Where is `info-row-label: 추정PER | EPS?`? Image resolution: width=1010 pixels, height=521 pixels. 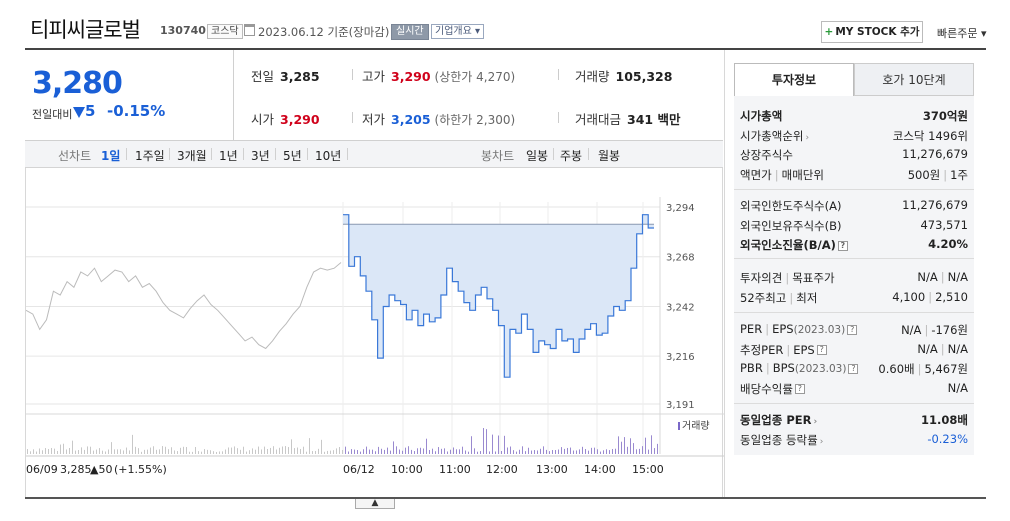
info-row-label: 추정PER | EPS? is located at coordinates (783, 350).